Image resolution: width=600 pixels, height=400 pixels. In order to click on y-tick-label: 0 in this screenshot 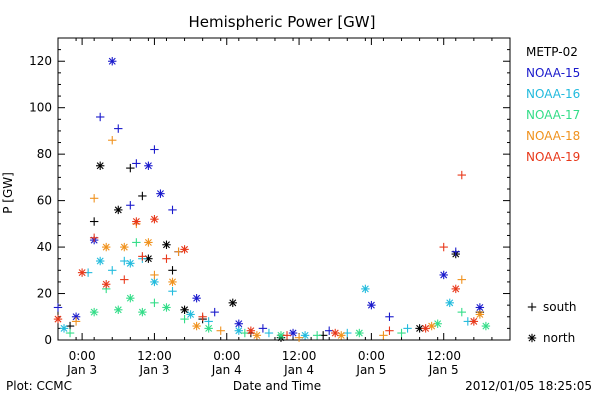, I will do `click(48, 340)`.